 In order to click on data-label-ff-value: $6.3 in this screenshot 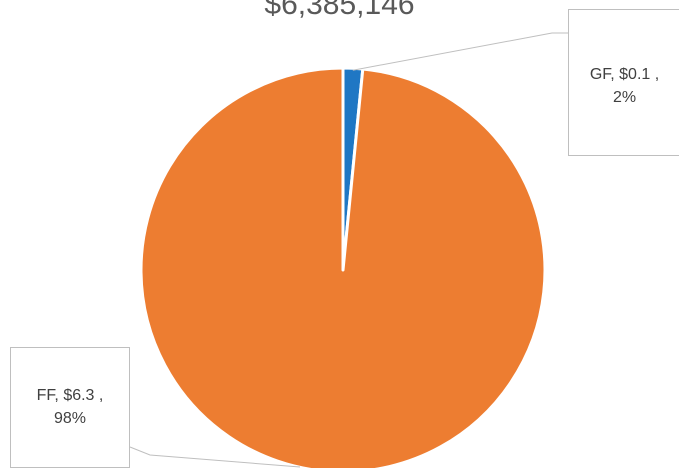, I will do `click(79, 395)`.